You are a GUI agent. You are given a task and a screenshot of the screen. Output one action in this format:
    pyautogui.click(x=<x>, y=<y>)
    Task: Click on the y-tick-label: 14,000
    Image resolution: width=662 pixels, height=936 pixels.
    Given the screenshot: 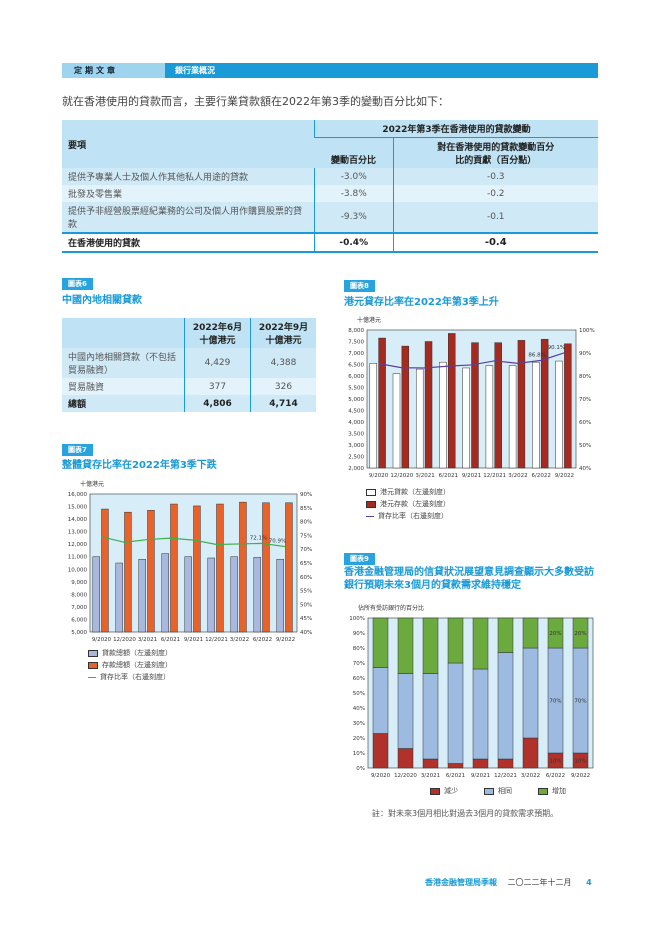 What is the action you would take?
    pyautogui.click(x=78, y=520)
    